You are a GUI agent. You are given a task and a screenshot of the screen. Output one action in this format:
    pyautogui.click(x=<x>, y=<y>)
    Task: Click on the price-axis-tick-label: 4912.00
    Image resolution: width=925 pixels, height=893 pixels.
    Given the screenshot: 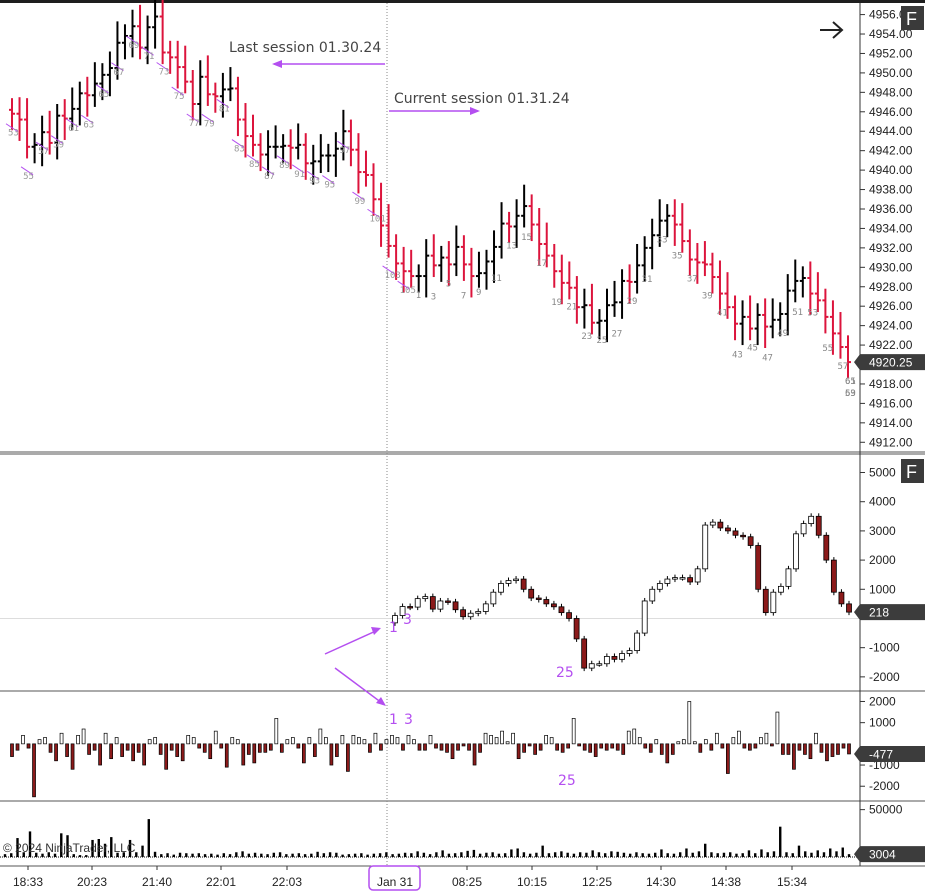 What is the action you would take?
    pyautogui.click(x=891, y=442)
    